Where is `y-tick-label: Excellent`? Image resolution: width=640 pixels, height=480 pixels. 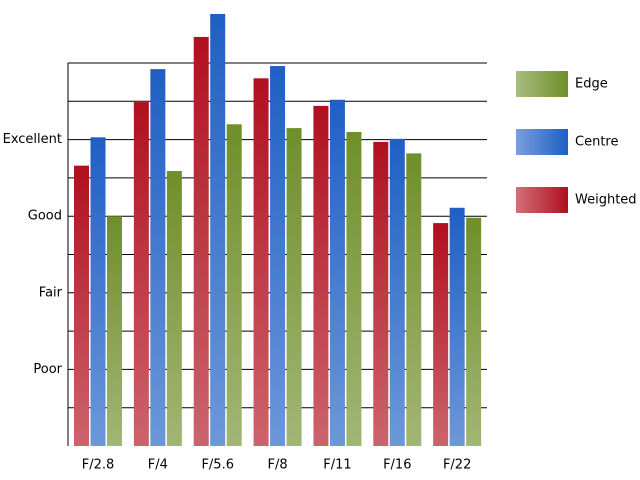
y-tick-label: Excellent is located at coordinates (32, 139).